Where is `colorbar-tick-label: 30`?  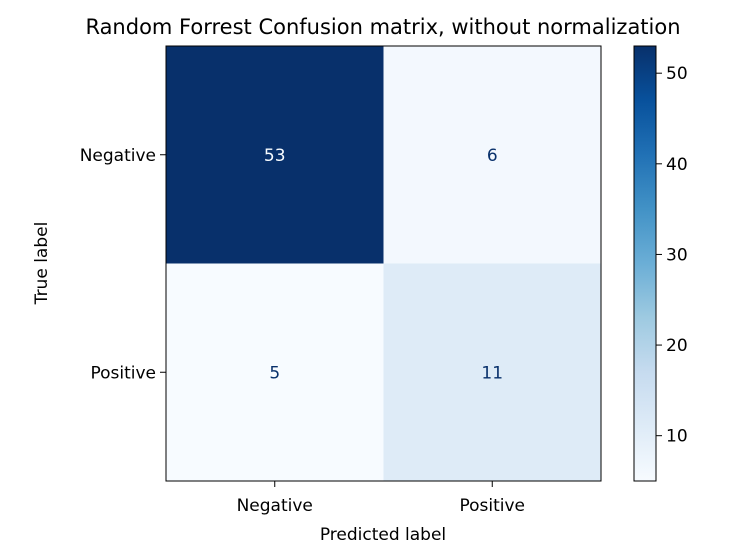 colorbar-tick-label: 30 is located at coordinates (677, 255).